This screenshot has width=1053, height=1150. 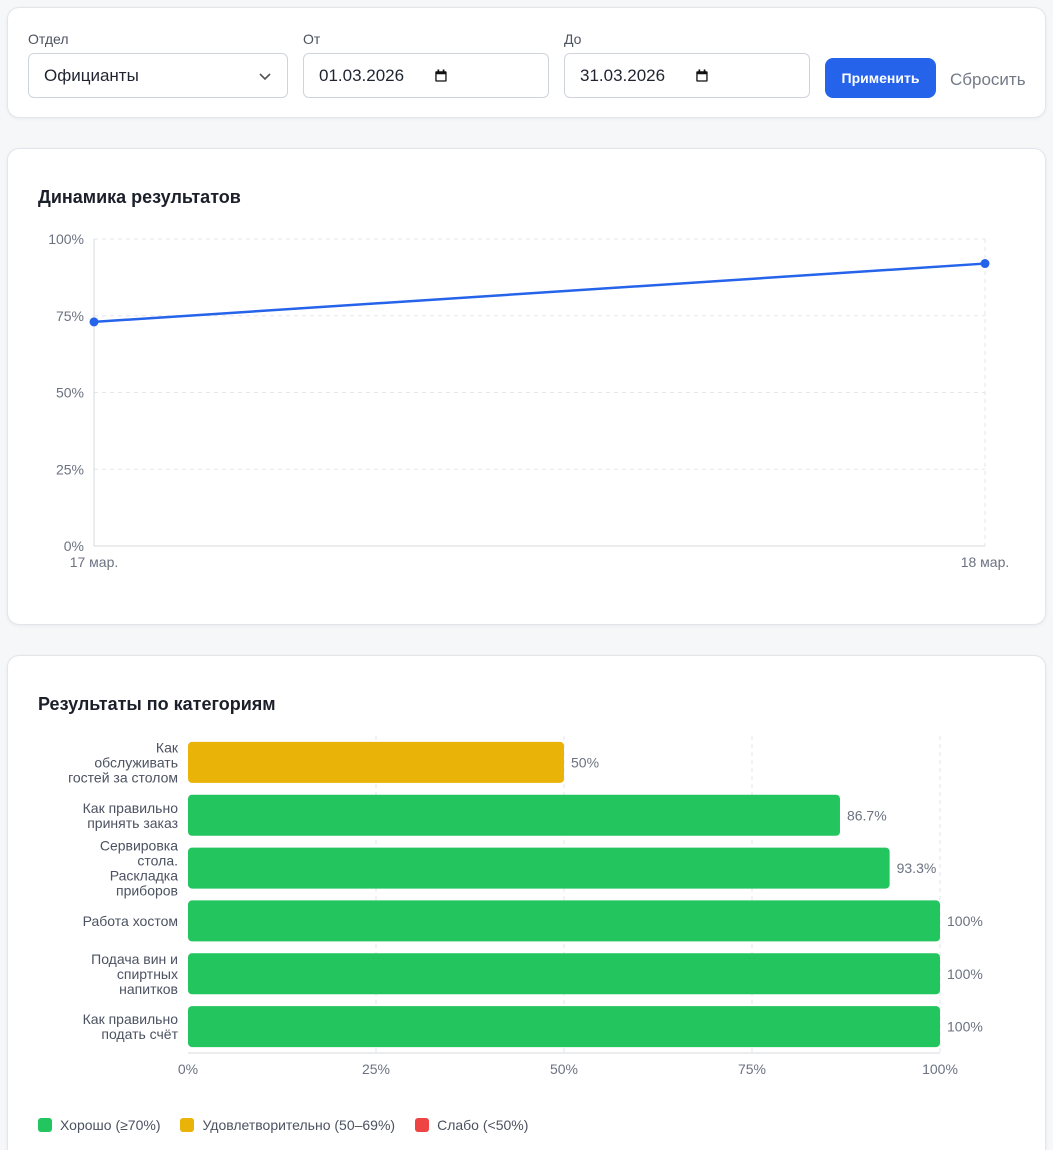 I want to click on category-label: Подача вин и спиртных напитков, so click(x=134, y=974).